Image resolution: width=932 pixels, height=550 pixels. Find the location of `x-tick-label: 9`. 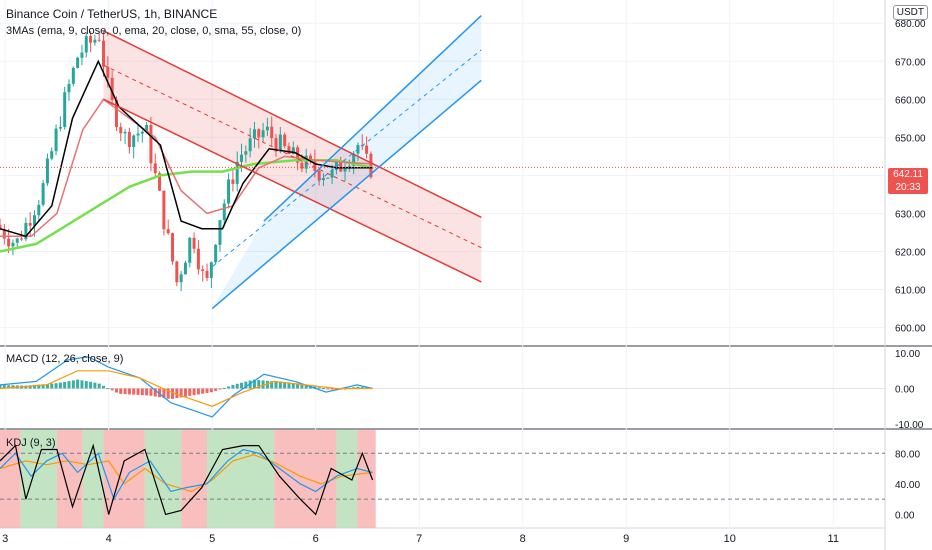

x-tick-label: 9 is located at coordinates (626, 539).